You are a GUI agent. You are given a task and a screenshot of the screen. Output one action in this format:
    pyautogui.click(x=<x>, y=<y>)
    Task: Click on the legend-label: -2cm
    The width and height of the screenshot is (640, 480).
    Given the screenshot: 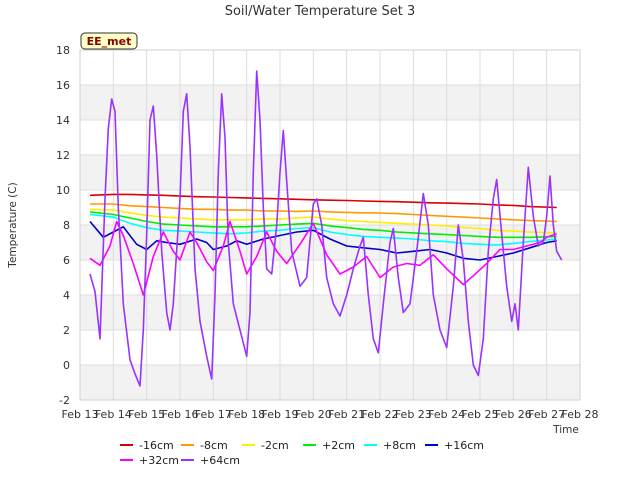 What is the action you would take?
    pyautogui.click(x=275, y=445)
    